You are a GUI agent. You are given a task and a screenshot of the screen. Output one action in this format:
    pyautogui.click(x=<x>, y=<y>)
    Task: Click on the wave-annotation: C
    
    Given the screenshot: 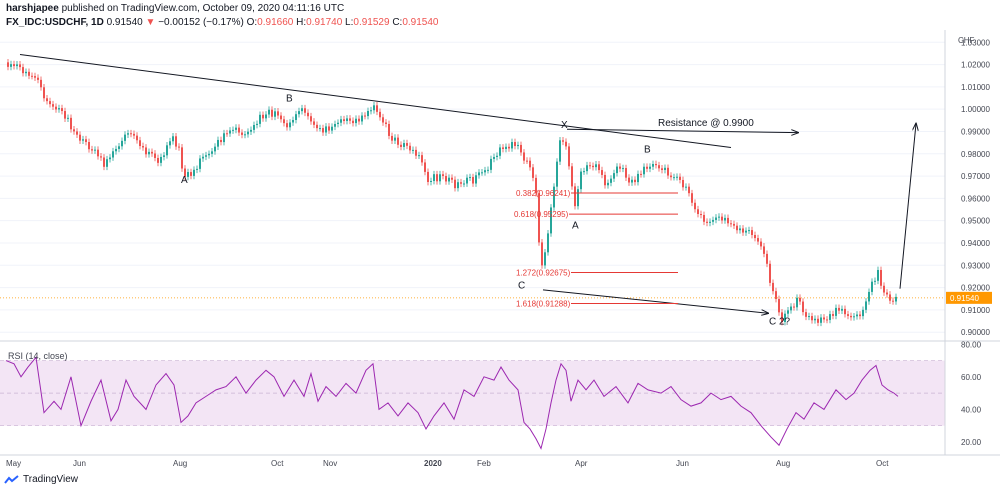 What is the action you would take?
    pyautogui.click(x=521, y=286)
    